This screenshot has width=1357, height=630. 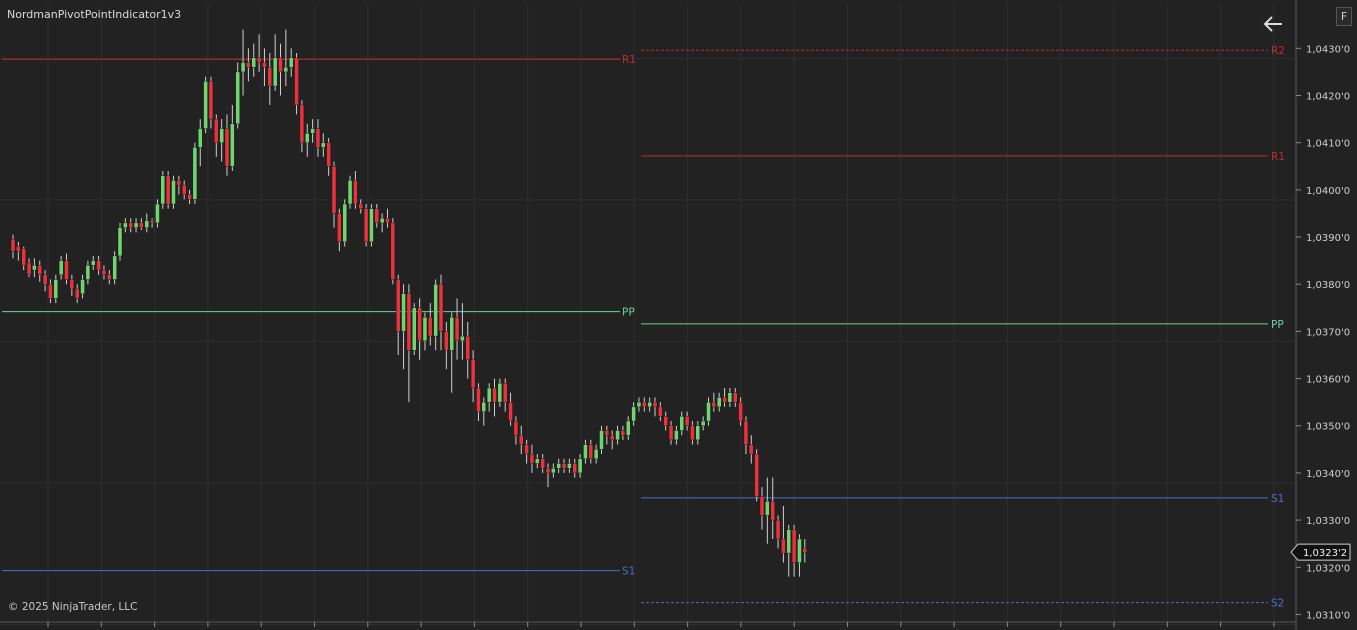 I want to click on pivot-label-s1: S1, so click(x=1277, y=499).